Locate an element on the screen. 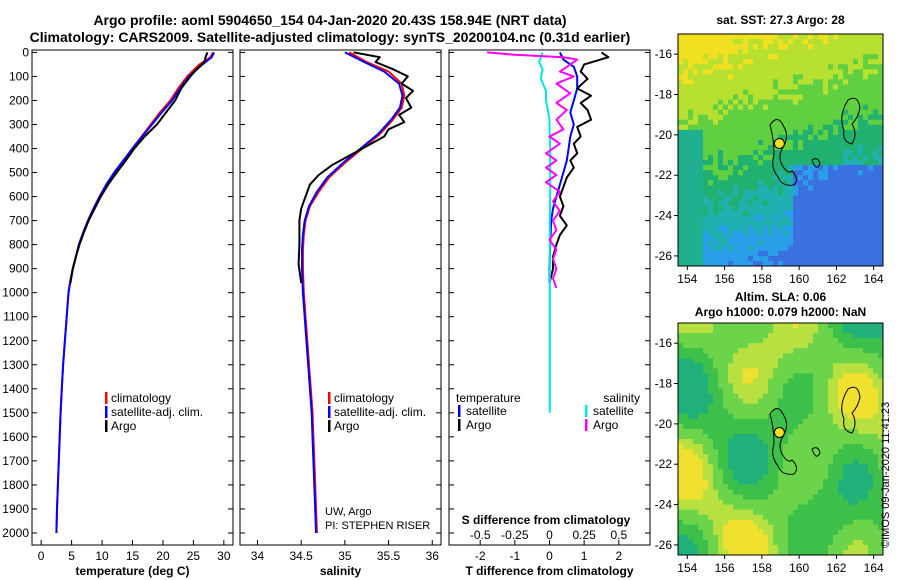 This screenshot has width=900, height=580. depth-tick-label: 100 is located at coordinates (19, 76).